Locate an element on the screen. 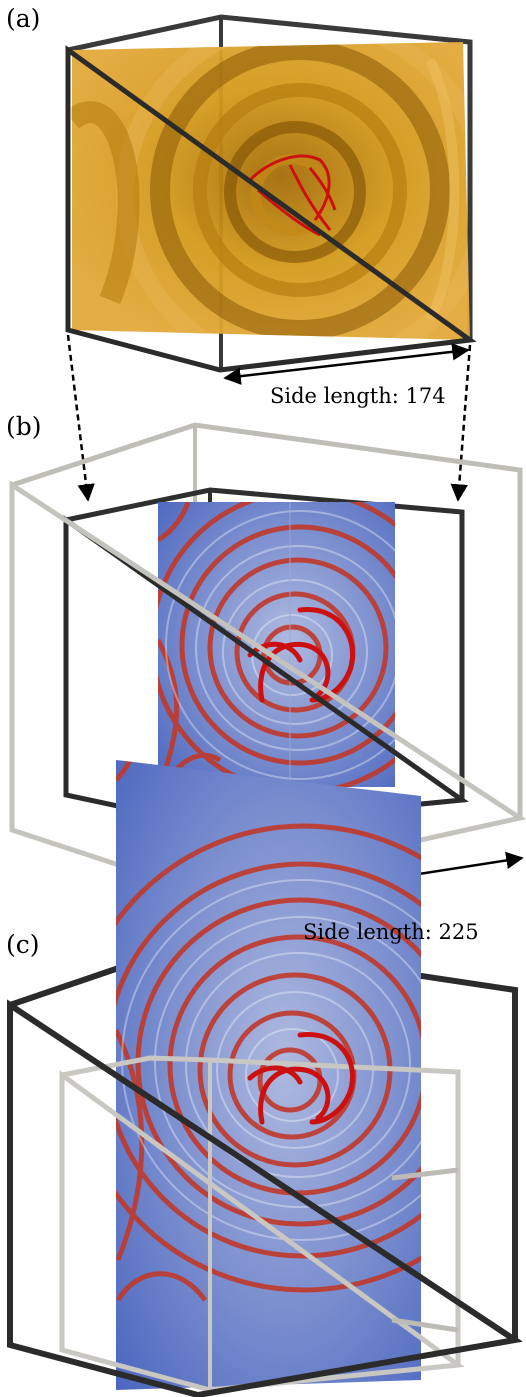 This screenshot has width=526, height=1397. side-length-label-b: Side length: 225 is located at coordinates (391, 932).